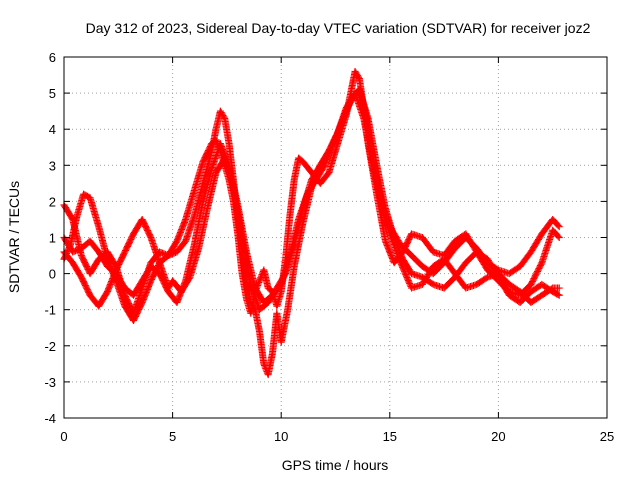  Describe the element at coordinates (52, 129) in the screenshot. I see `y-tick-label: 4` at that location.